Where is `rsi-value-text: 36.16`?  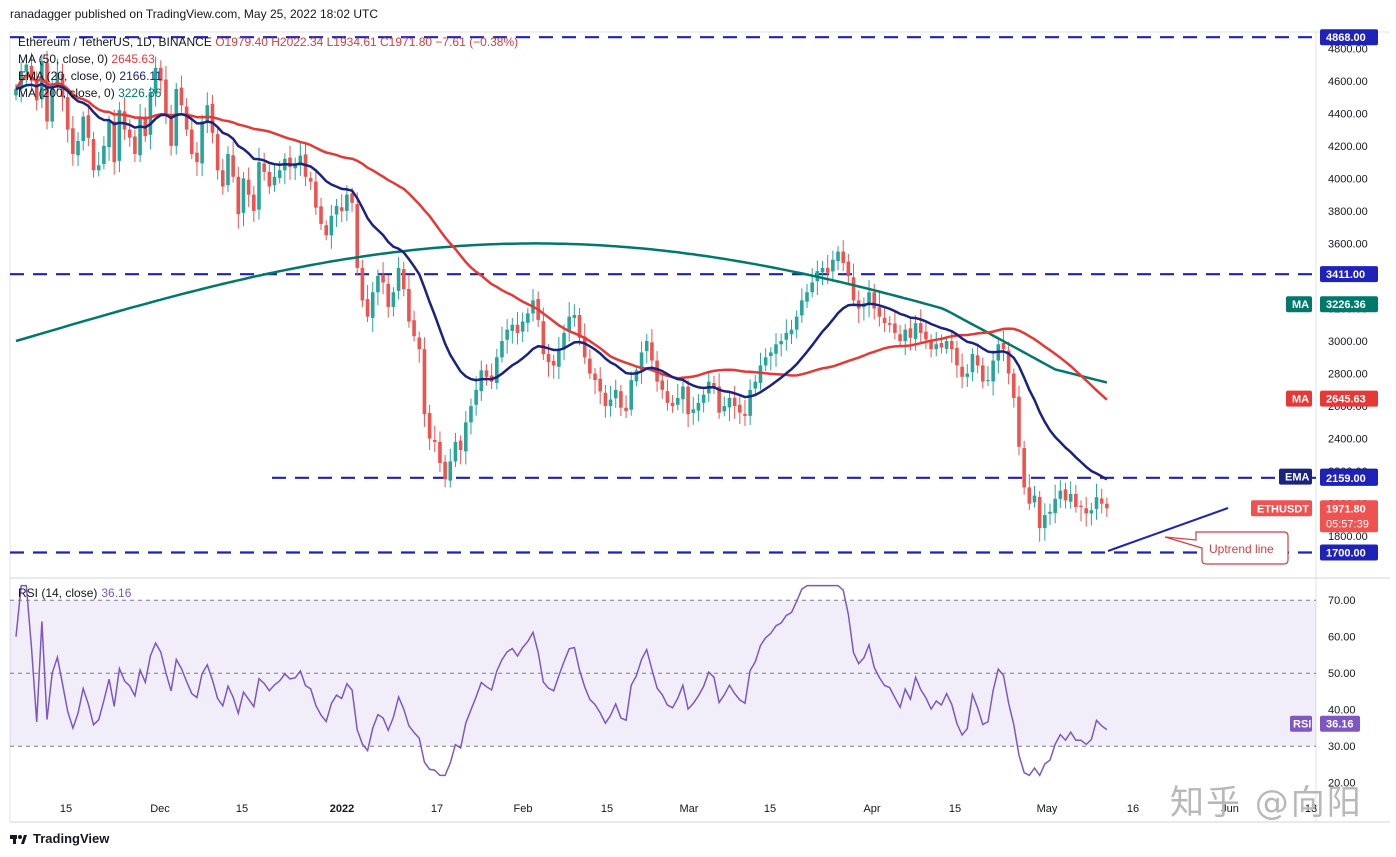
rsi-value-text: 36.16 is located at coordinates (1340, 725).